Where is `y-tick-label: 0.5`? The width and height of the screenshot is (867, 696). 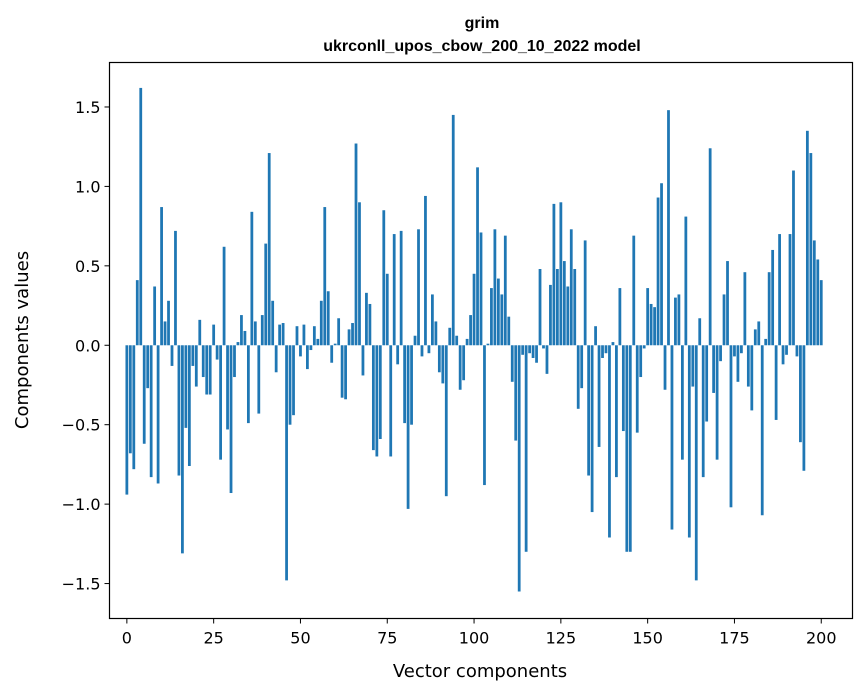 y-tick-label: 0.5 is located at coordinates (87, 266).